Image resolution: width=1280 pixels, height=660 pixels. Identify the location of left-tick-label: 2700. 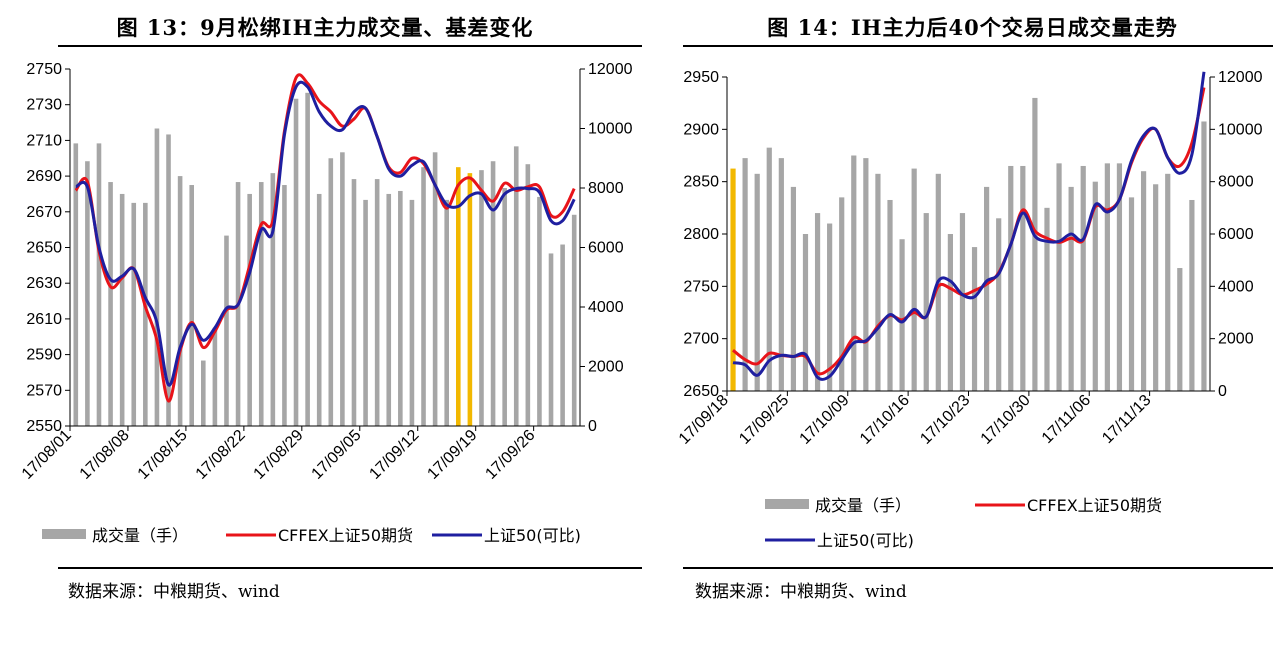
(701, 339).